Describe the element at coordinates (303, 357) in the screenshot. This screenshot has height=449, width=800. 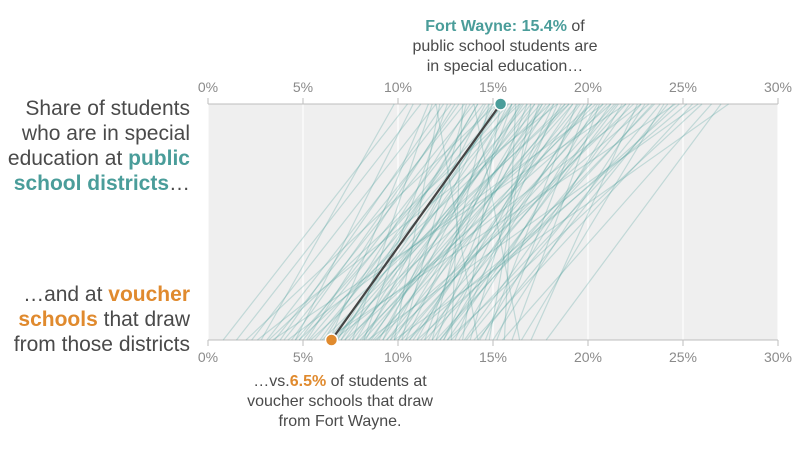
I see `bottom-tick-label: 5%` at that location.